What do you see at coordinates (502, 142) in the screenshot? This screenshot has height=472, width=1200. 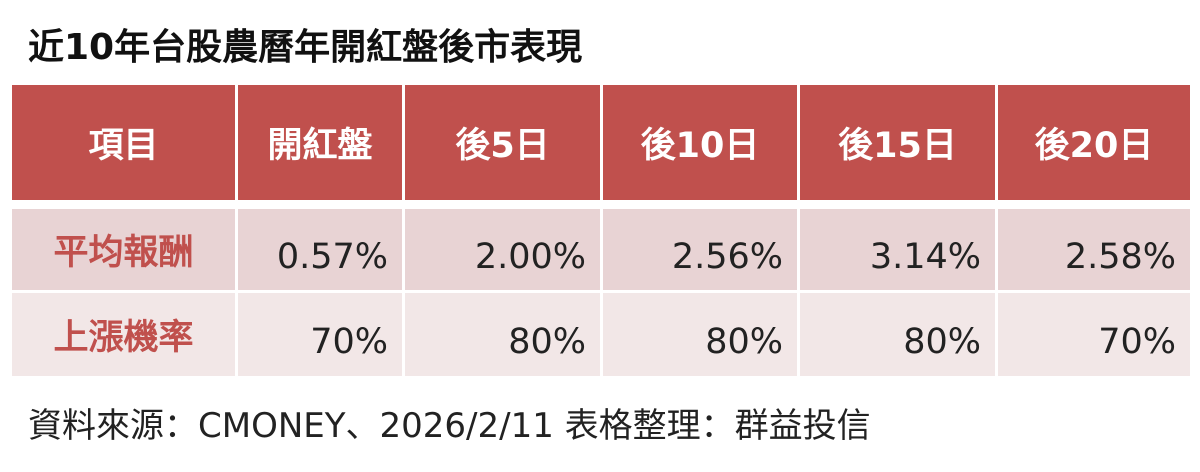 I see `column-header: 後5日` at bounding box center [502, 142].